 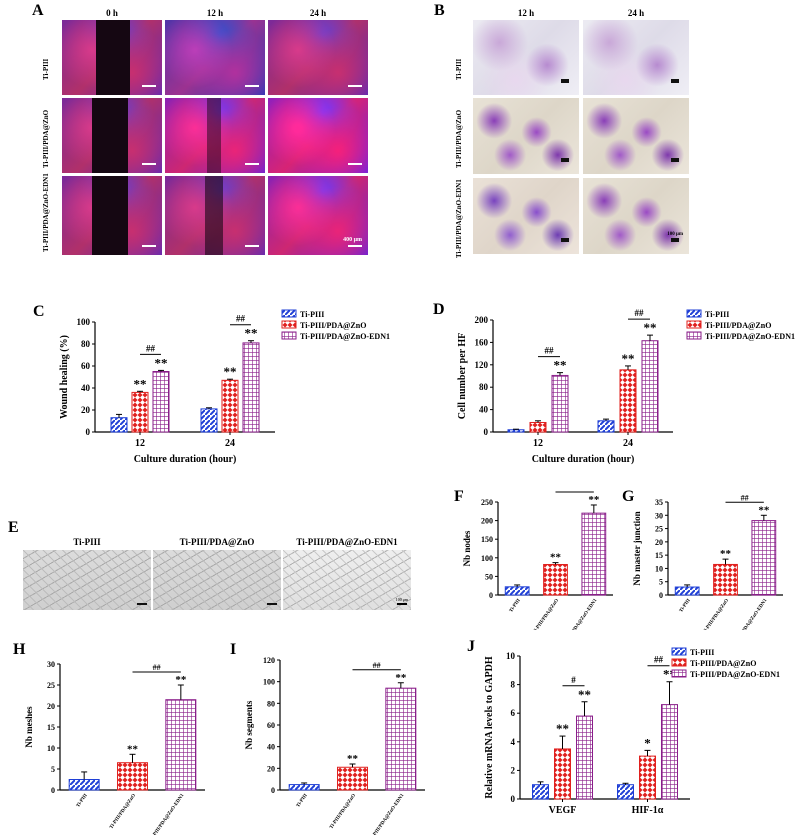 What do you see at coordinates (628, 443) in the screenshot?
I see `chart-d-x-tick-label: 24` at bounding box center [628, 443].